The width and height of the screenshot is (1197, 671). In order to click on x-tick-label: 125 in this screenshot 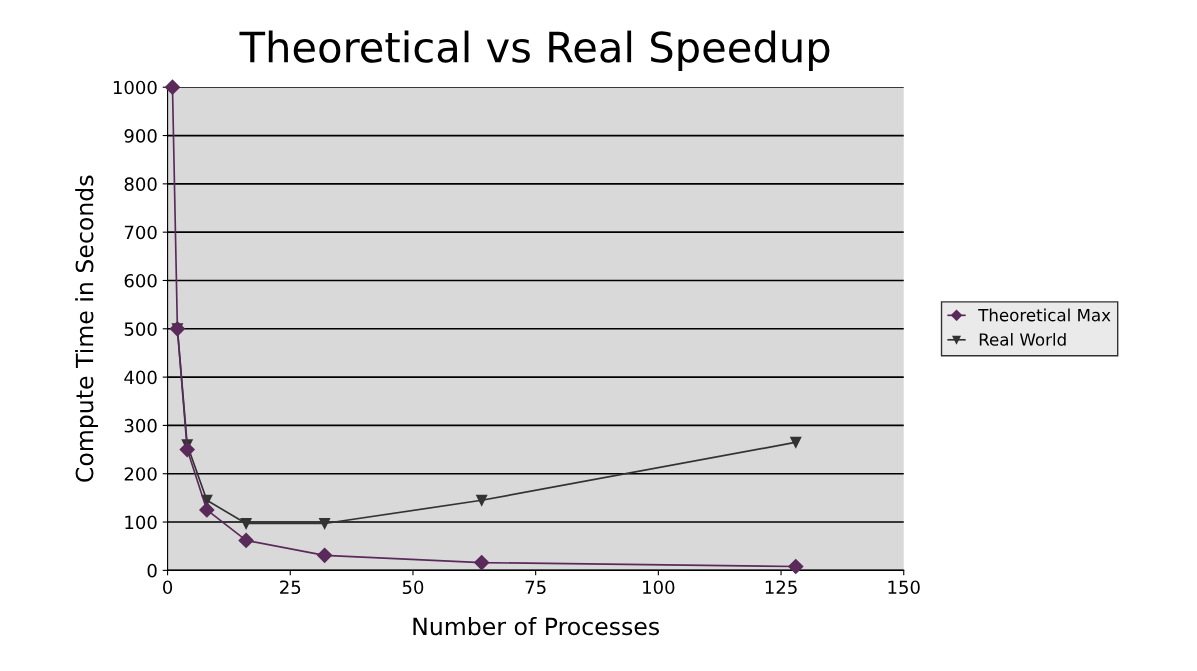, I will do `click(781, 587)`.